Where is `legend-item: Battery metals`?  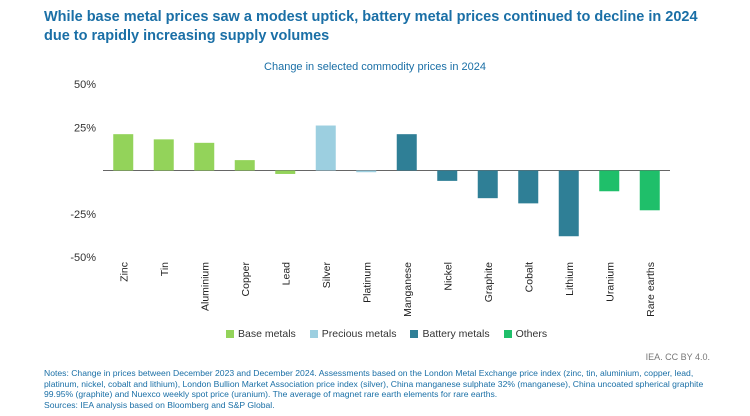
legend-item: Battery metals is located at coordinates (450, 334).